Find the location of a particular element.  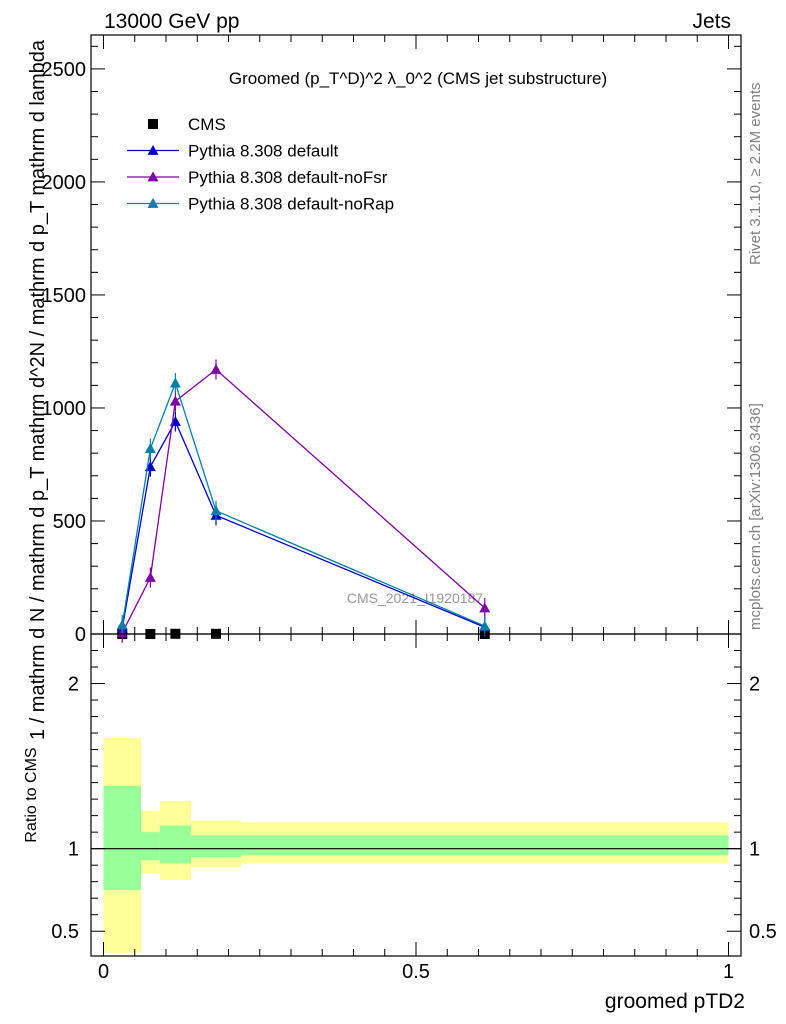

legend-label-2: Pythia 8.308 default-noFsr is located at coordinates (288, 177).